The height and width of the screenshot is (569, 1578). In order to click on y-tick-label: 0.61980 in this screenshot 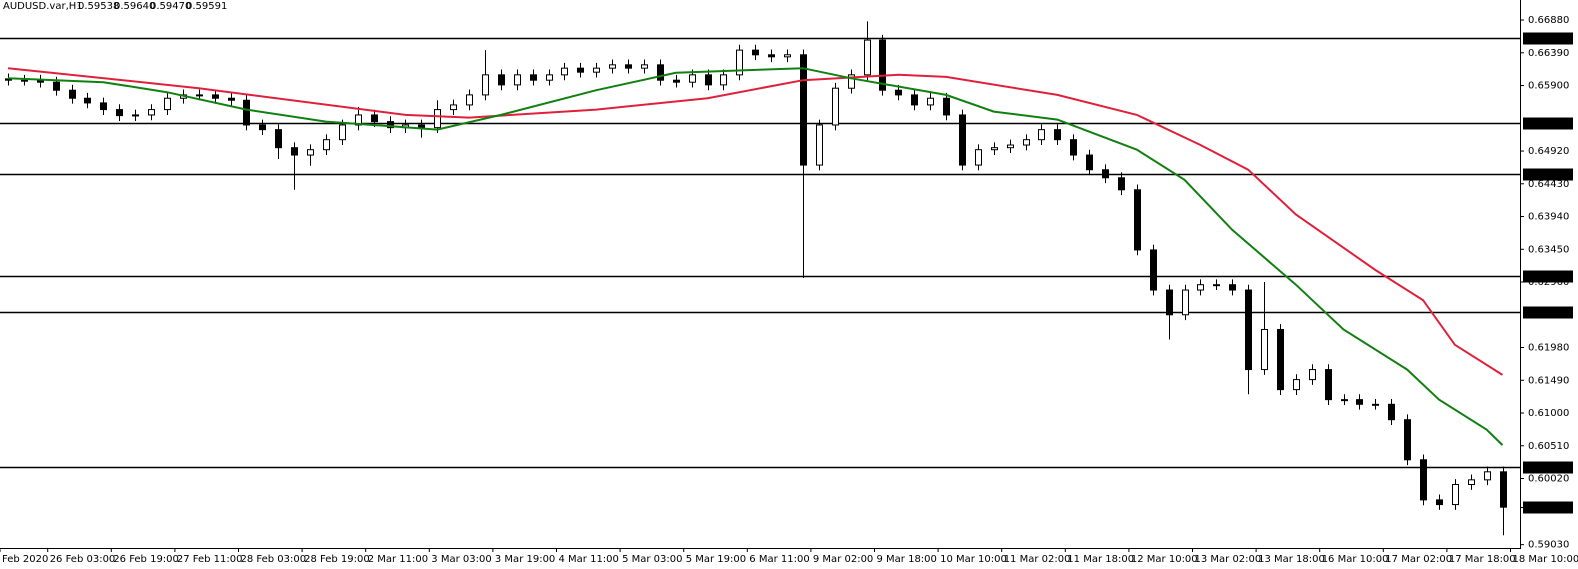, I will do `click(1548, 348)`.